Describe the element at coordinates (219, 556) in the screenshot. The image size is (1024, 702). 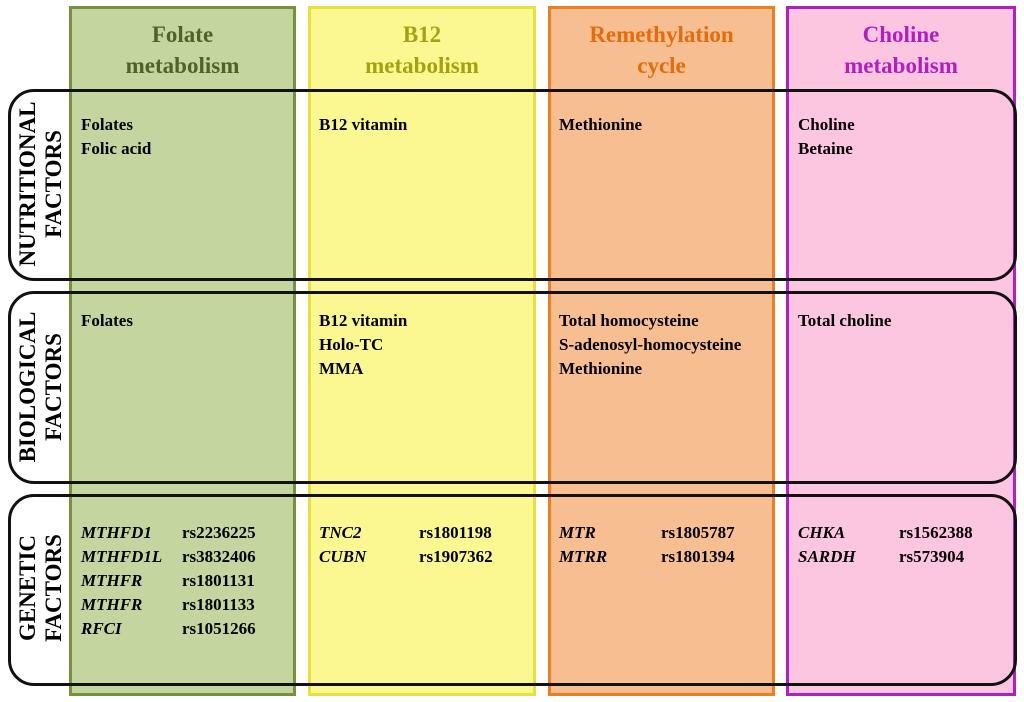
I see `snp-id: rs3832406` at that location.